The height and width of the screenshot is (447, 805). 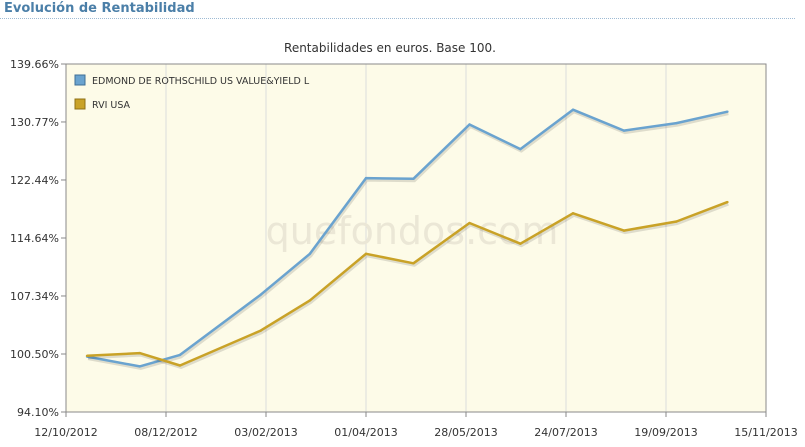 What do you see at coordinates (80, 80) in the screenshot?
I see `legend-swatch-edmond` at bounding box center [80, 80].